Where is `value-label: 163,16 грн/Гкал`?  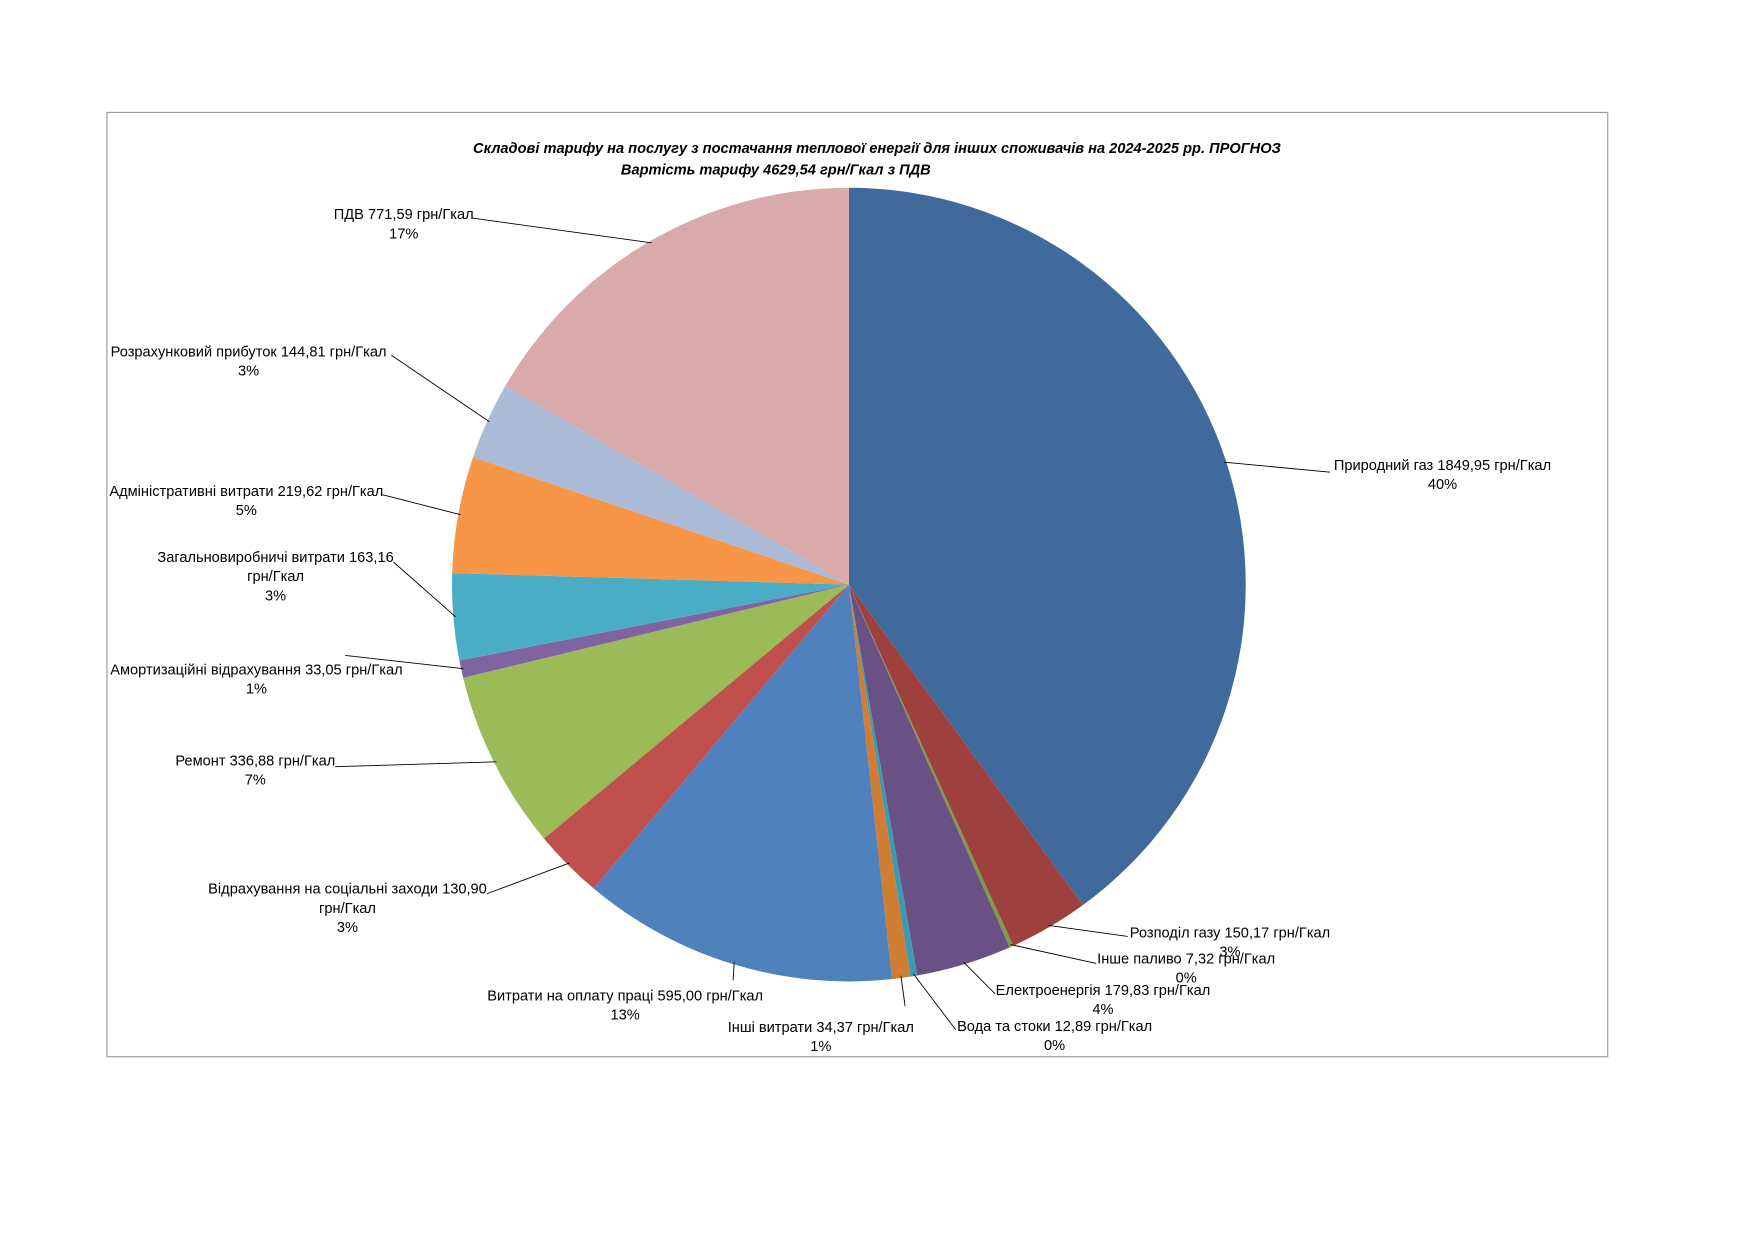 value-label: 163,16 грн/Гкал is located at coordinates (320, 566).